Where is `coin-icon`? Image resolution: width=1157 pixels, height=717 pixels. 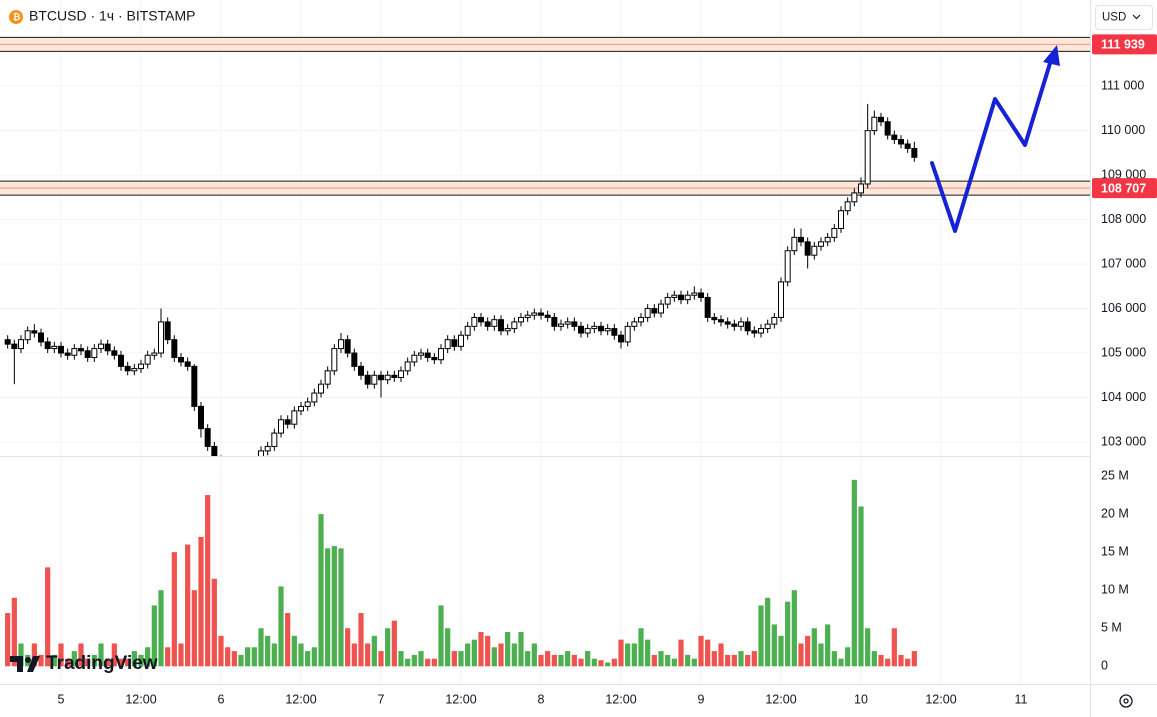
coin-icon is located at coordinates (16, 17).